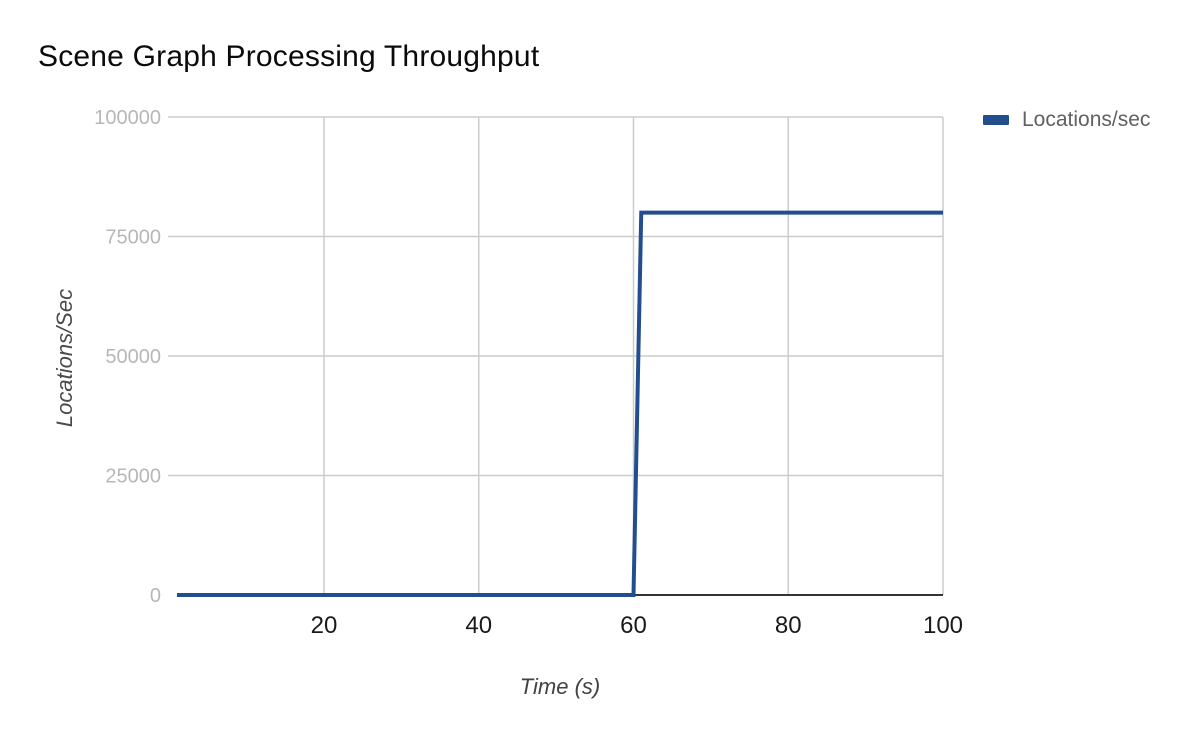 The width and height of the screenshot is (1200, 742). I want to click on y-tick-label: 100000, so click(127, 118).